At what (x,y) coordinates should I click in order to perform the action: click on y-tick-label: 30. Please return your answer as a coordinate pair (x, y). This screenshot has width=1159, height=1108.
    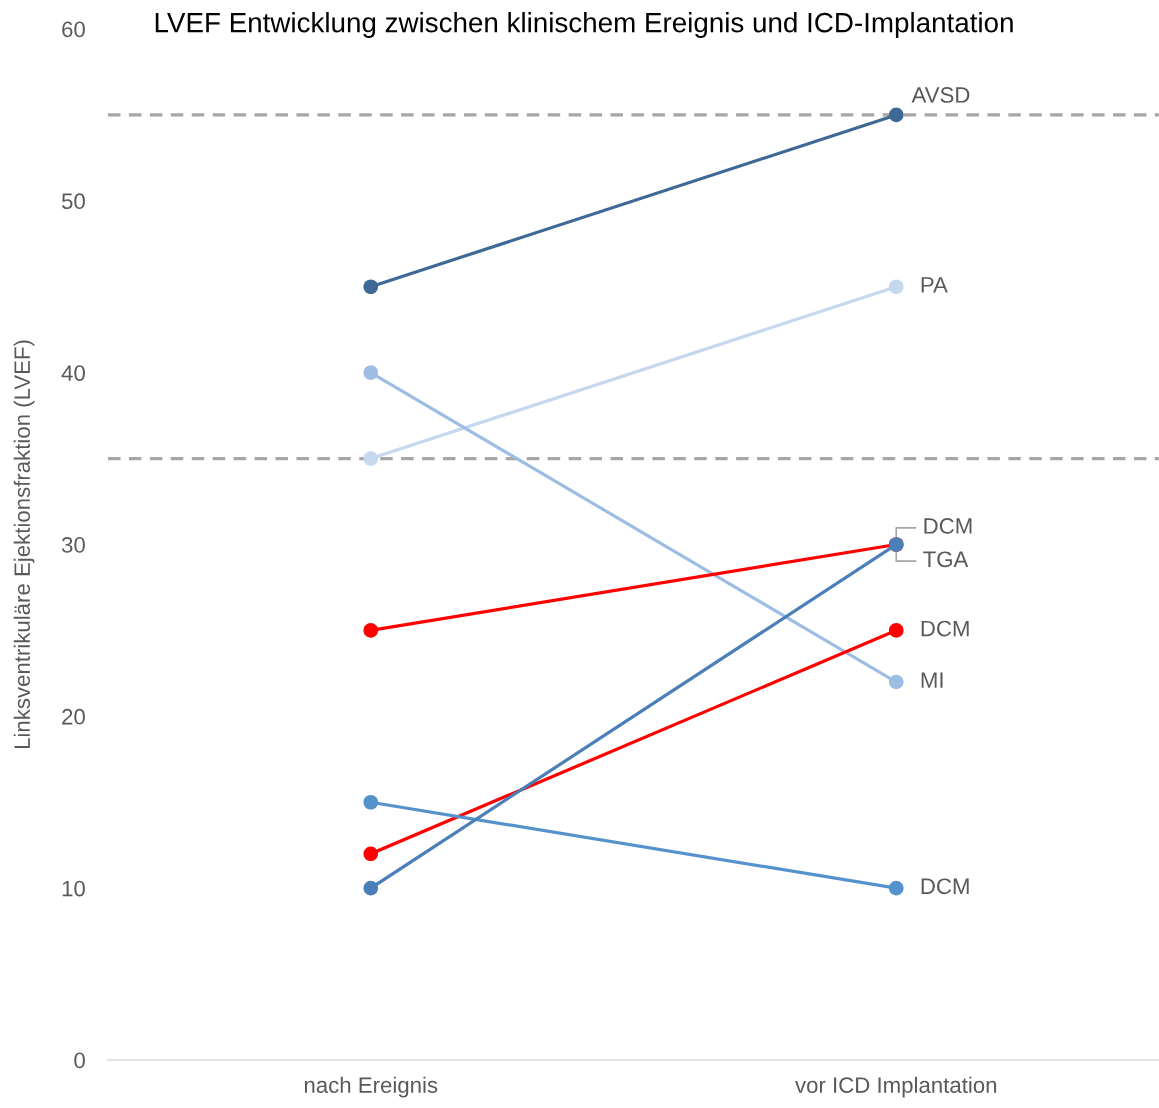
    Looking at the image, I should click on (73, 545).